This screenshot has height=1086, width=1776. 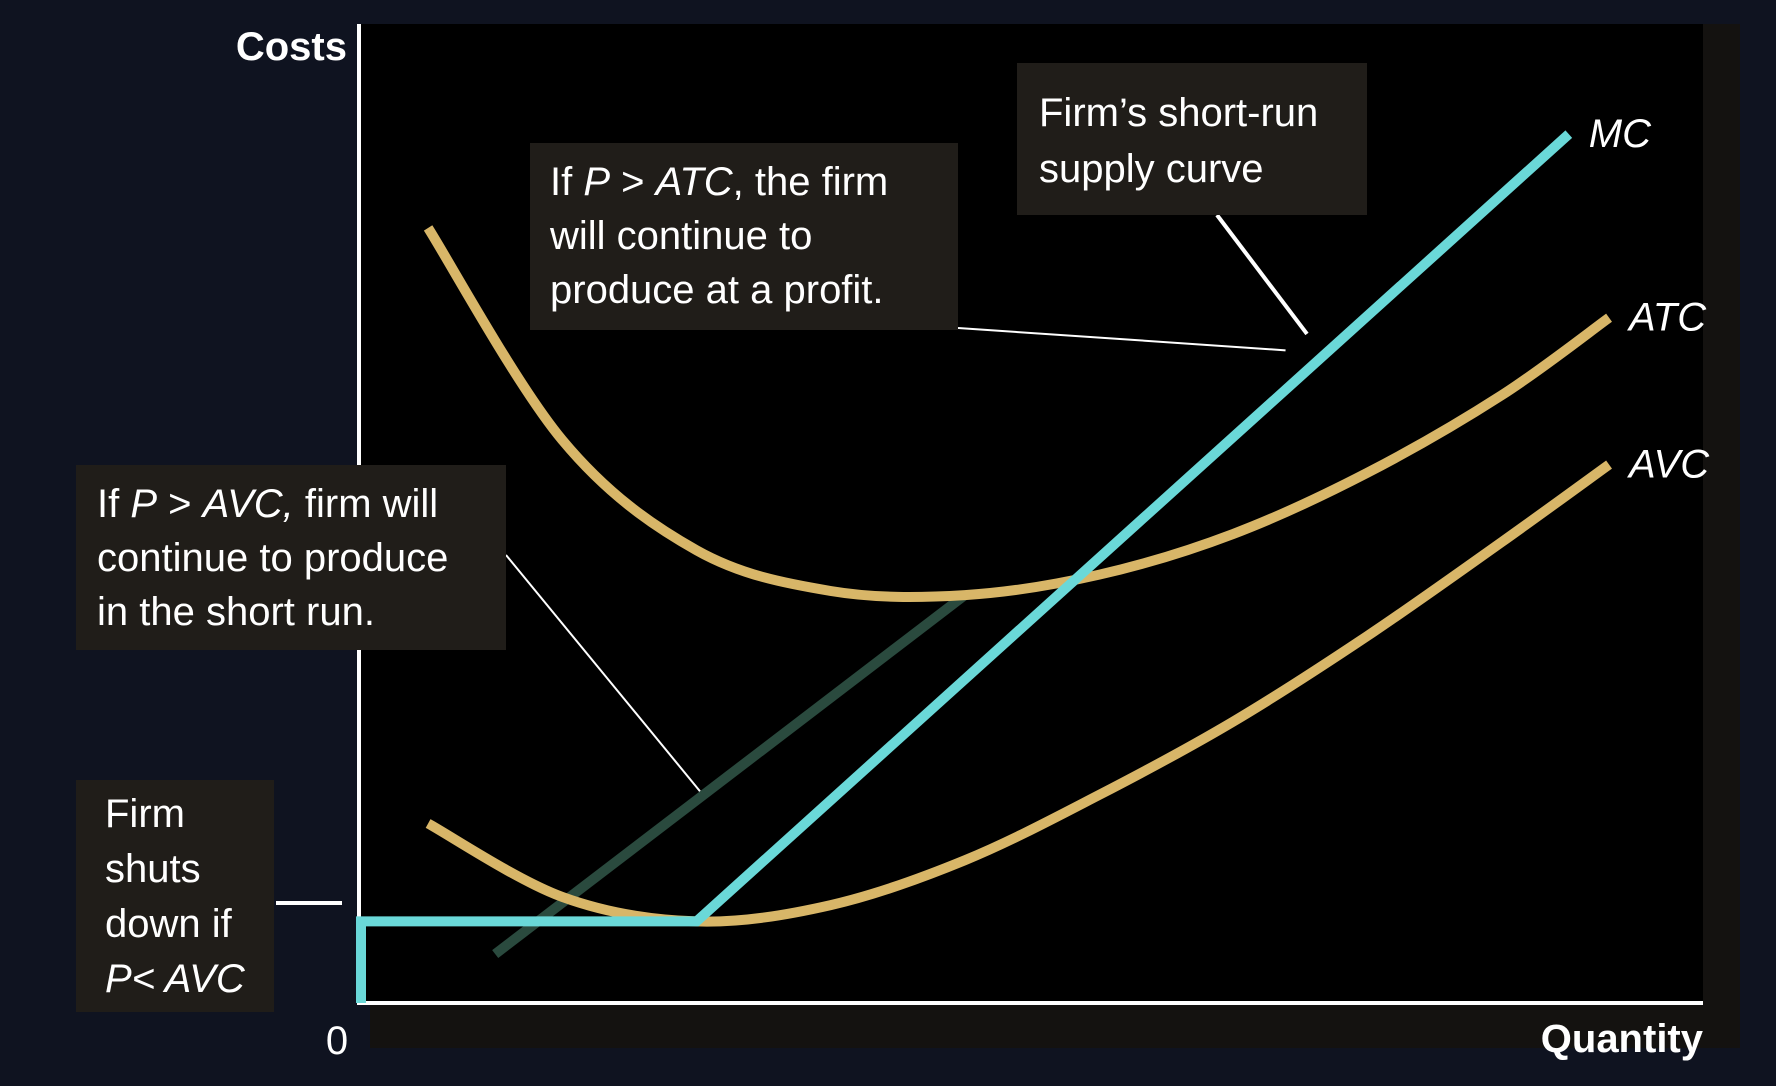 I want to click on leader-supply, so click(x=1262, y=274).